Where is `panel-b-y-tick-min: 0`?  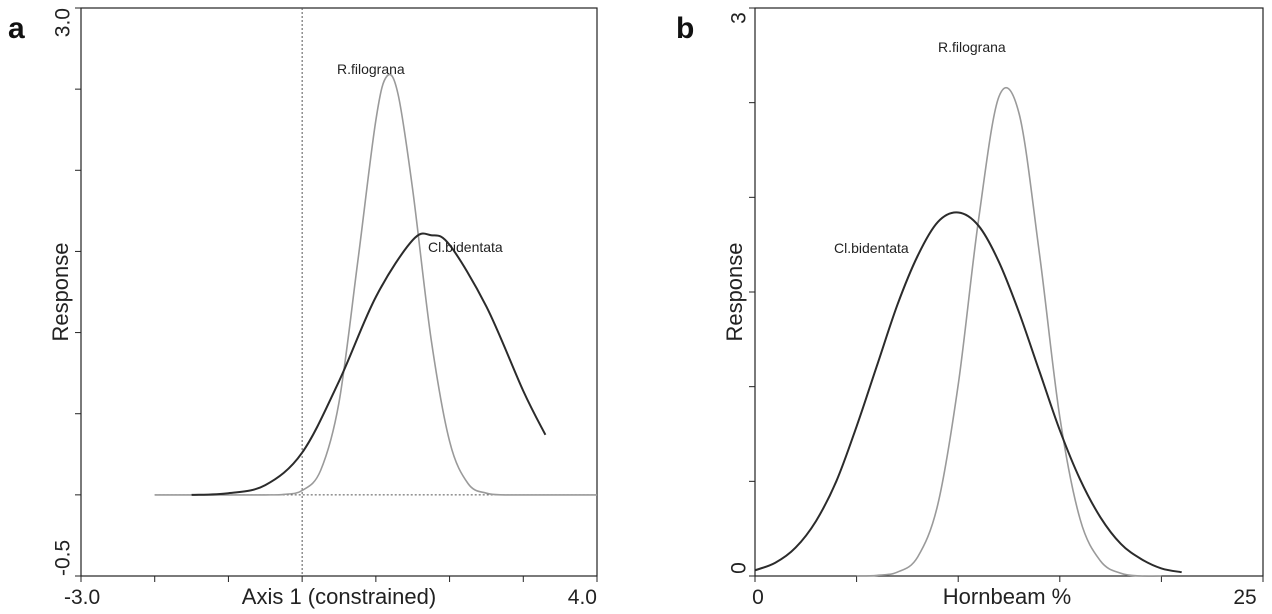 panel-b-y-tick-min: 0 is located at coordinates (739, 568).